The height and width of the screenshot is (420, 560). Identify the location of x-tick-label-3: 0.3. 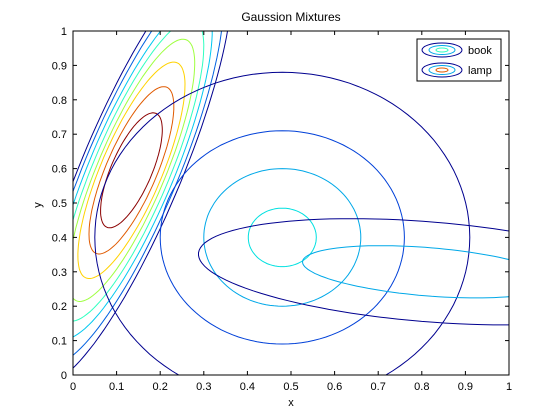
(203, 387).